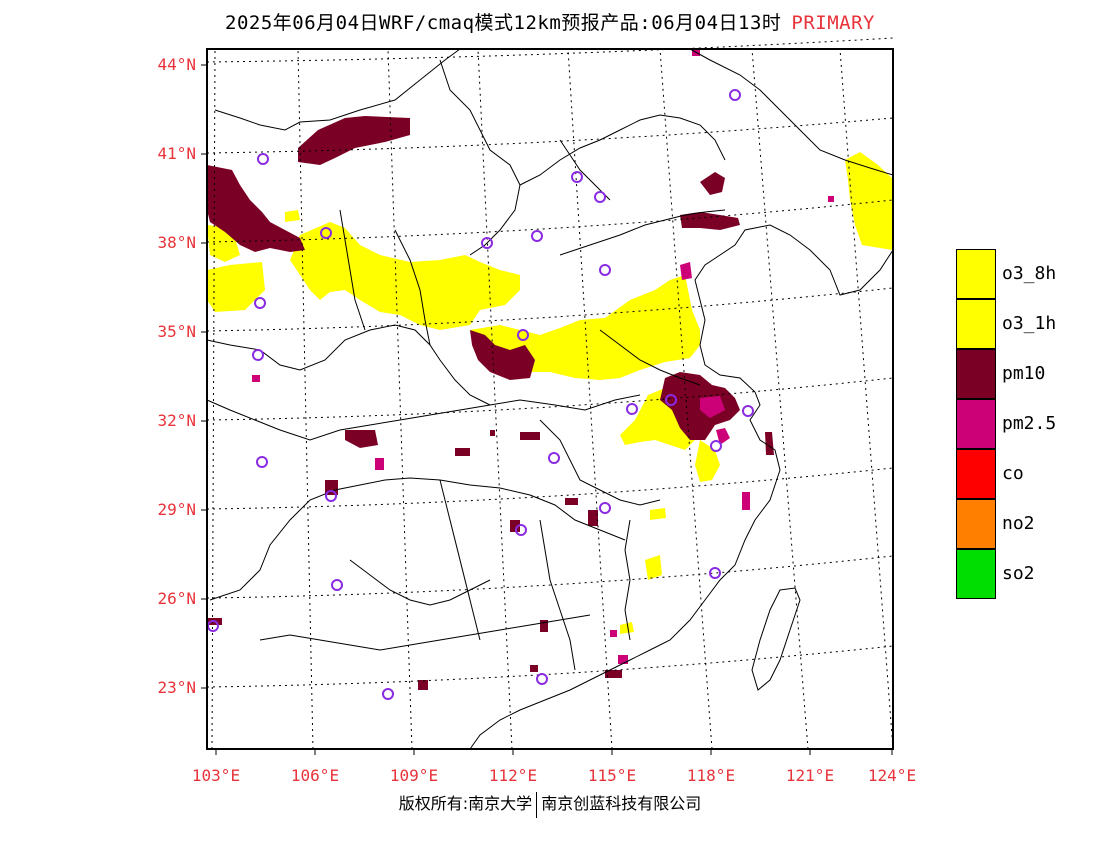 The width and height of the screenshot is (1100, 850). What do you see at coordinates (176, 509) in the screenshot?
I see `lat-label-29n: 29°N` at bounding box center [176, 509].